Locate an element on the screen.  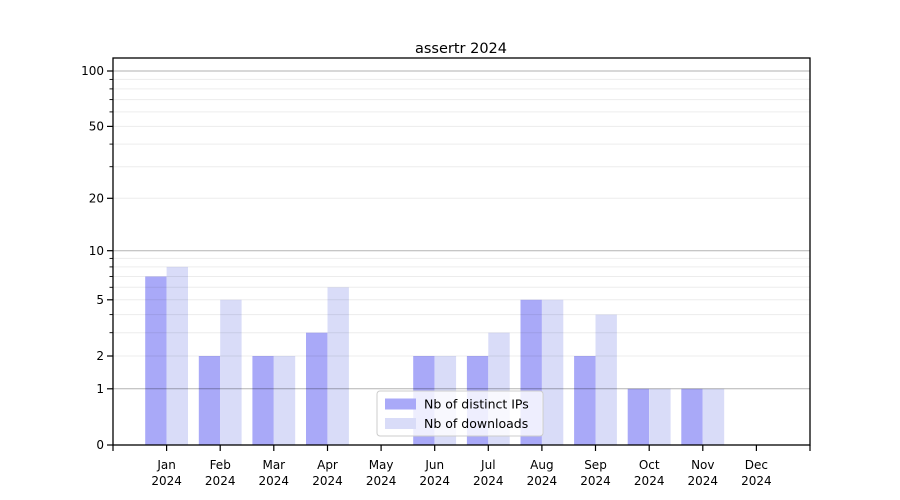
bar-distinct-ips-nov is located at coordinates (692, 416).